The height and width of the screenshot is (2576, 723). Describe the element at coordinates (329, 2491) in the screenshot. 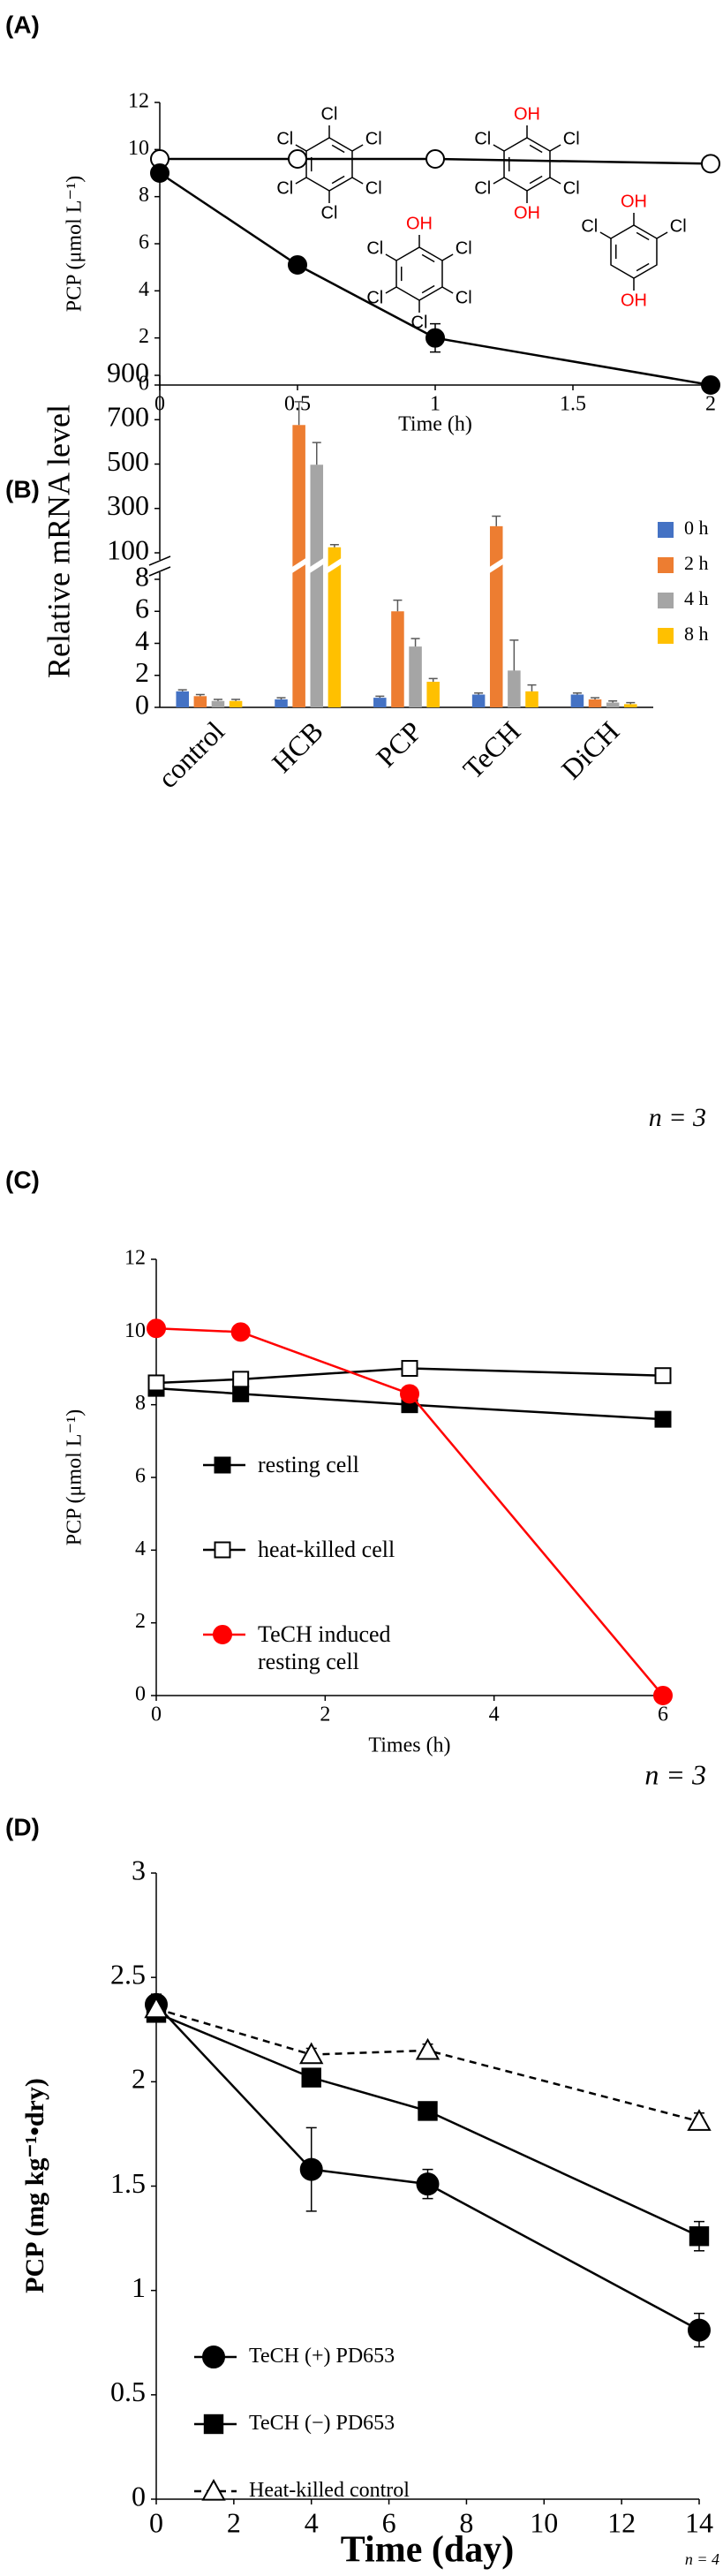

I see `legend-label: Heat-killed control` at that location.